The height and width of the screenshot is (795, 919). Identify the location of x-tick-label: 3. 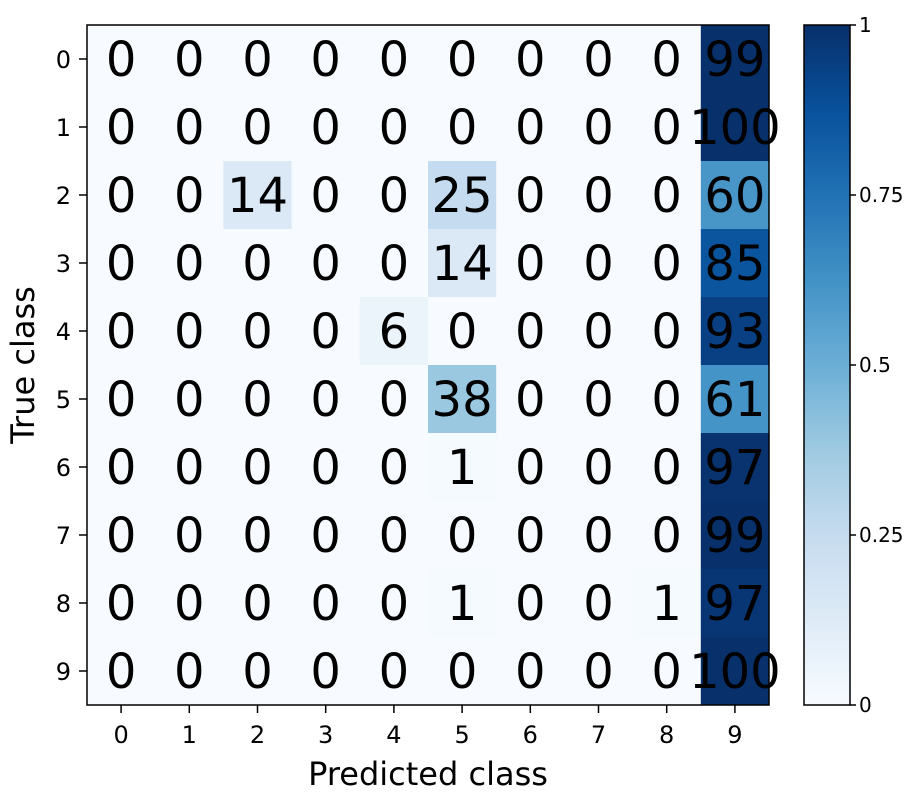
(325, 735).